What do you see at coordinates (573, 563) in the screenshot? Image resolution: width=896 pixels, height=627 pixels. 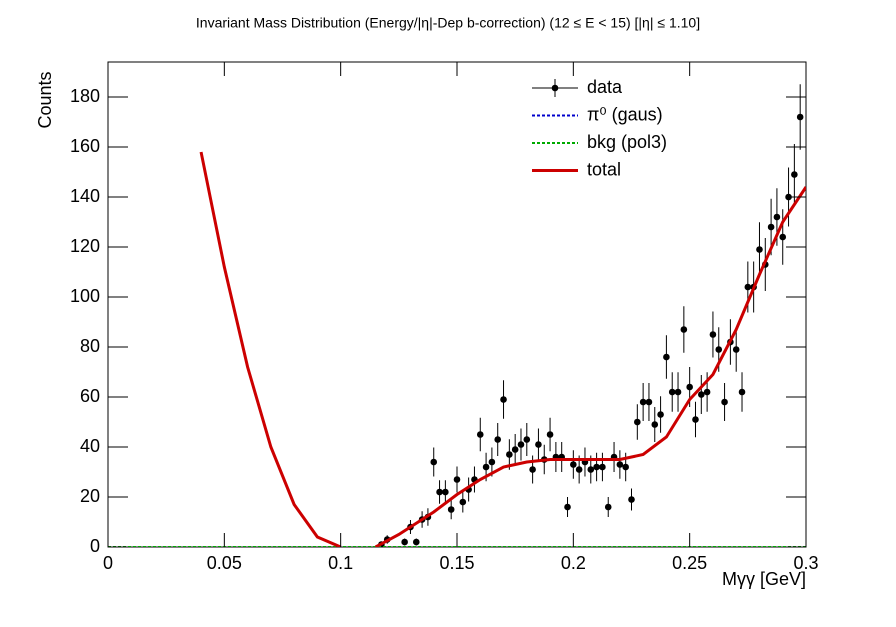 I see `x-tick-label: 0.2` at bounding box center [573, 563].